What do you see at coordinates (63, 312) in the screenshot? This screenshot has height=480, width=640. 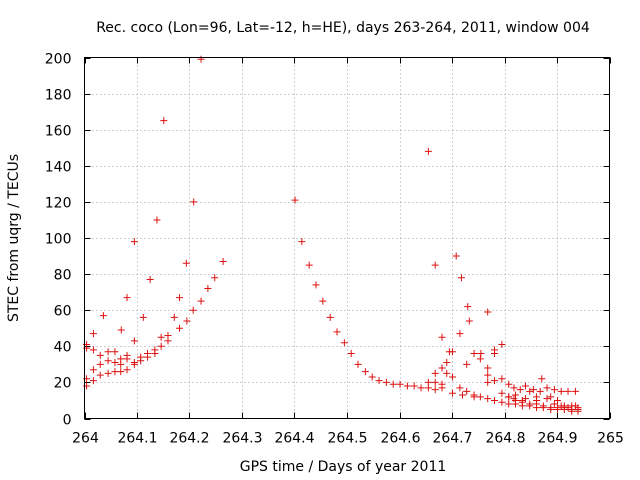 I see `y-tick-label: 60` at bounding box center [63, 312].